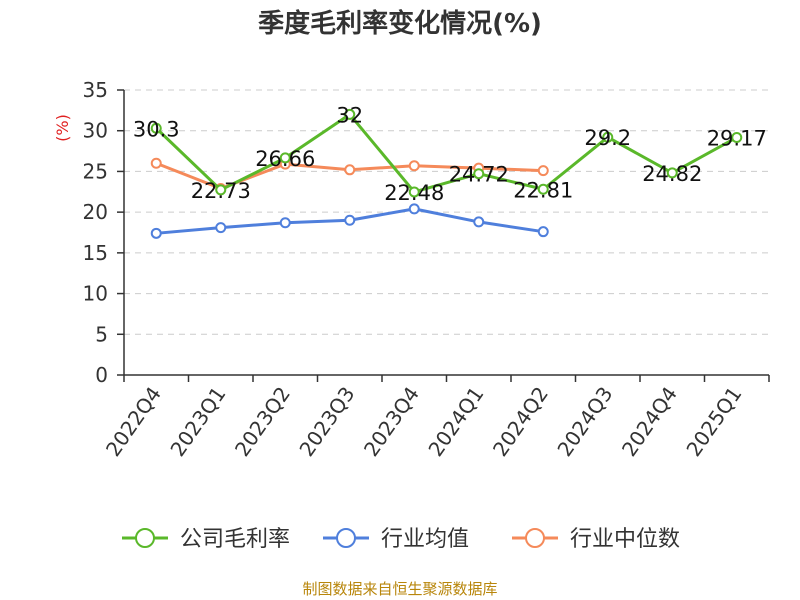  What do you see at coordinates (584, 421) in the screenshot?
I see `x-tick-label-2024Q3: 2024Q3` at bounding box center [584, 421].